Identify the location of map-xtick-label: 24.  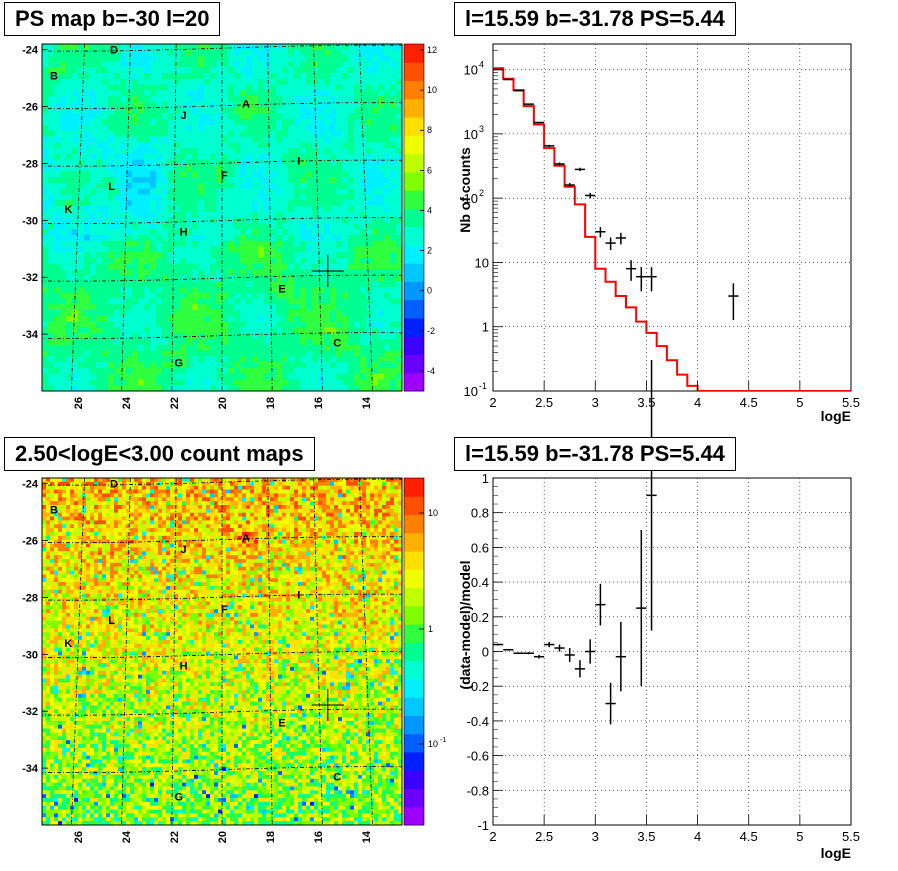
(127, 402).